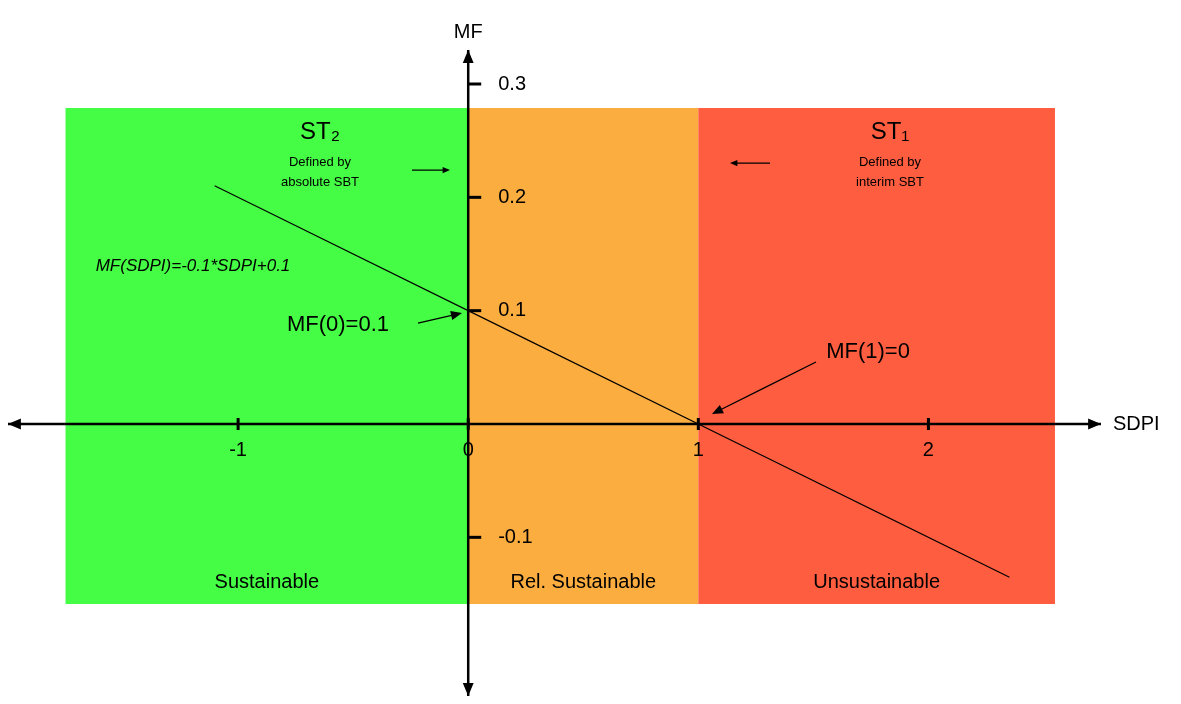  What do you see at coordinates (267, 580) in the screenshot?
I see `band-label: Sustainable` at bounding box center [267, 580].